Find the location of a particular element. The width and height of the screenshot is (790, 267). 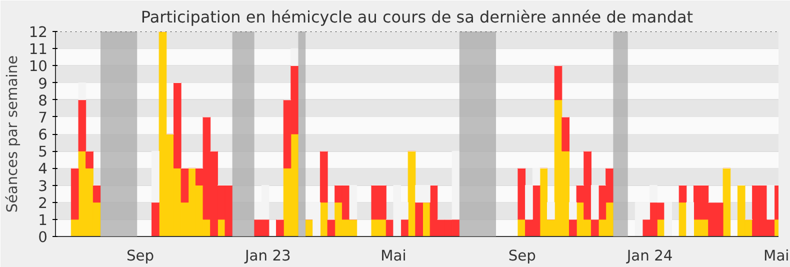

y-tick-label: 9 is located at coordinates (43, 83).